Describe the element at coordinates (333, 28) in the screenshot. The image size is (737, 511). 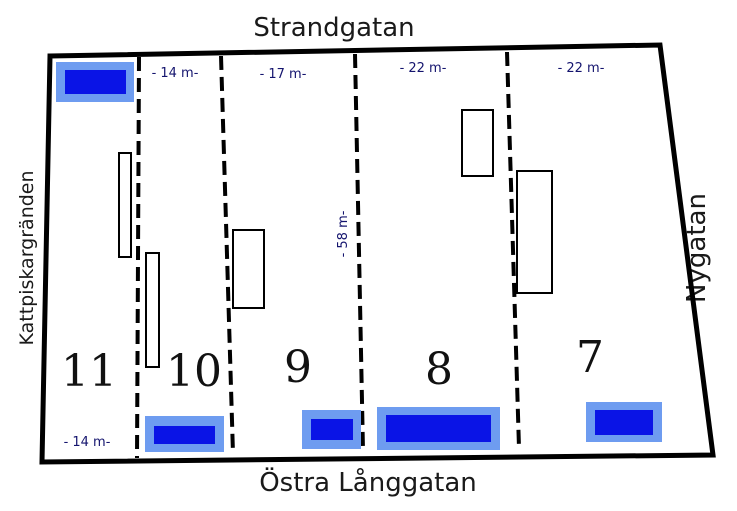
I see `street-name-north: Strandgatan` at that location.